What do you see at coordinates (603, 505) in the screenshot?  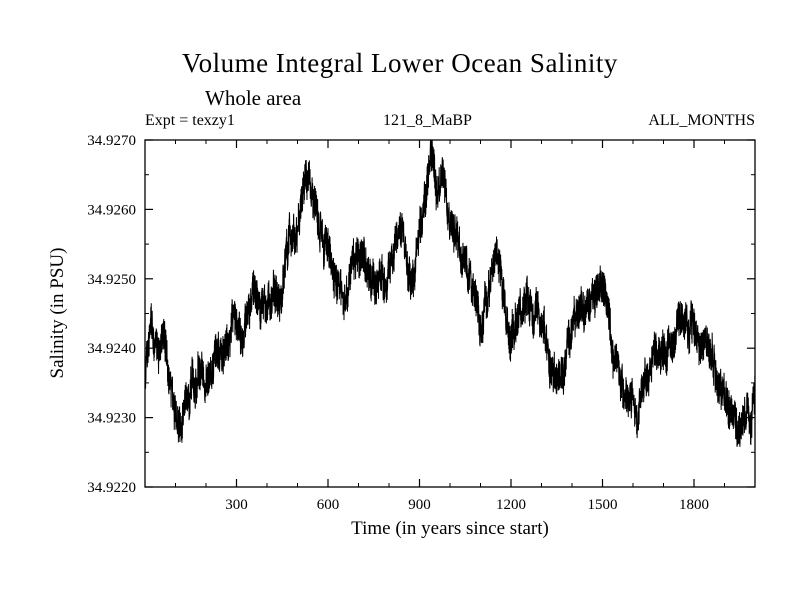 I see `svg-text: 1500` at bounding box center [603, 505].